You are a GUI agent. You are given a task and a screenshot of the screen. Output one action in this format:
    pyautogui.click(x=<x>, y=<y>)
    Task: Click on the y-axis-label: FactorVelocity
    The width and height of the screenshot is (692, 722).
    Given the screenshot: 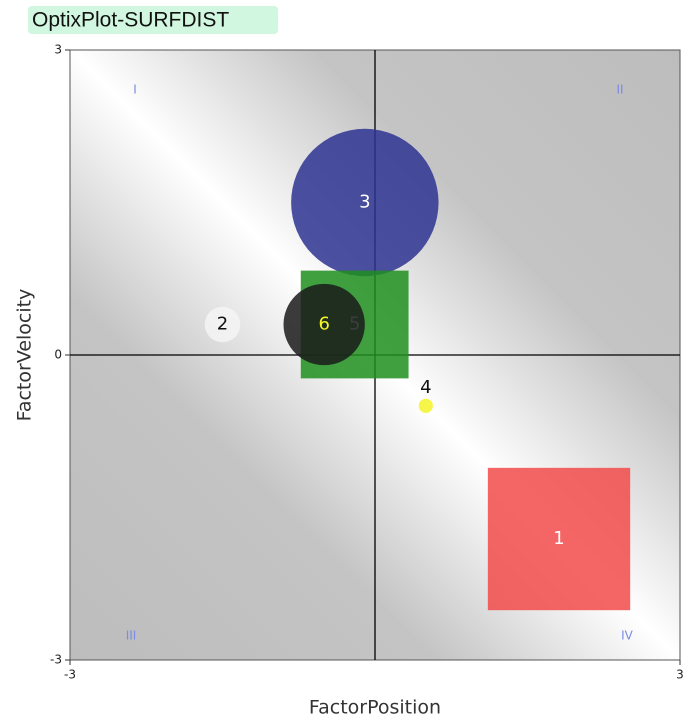 What is the action you would take?
    pyautogui.click(x=25, y=355)
    